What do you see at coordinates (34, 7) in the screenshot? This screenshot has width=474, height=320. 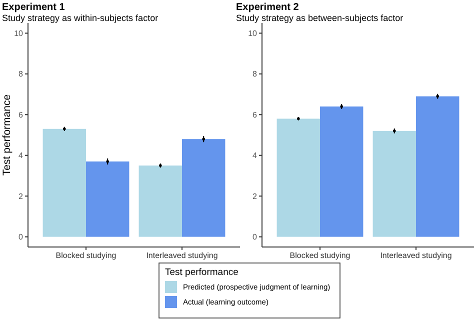 I see `chart-title: Experiment 1` at bounding box center [34, 7].